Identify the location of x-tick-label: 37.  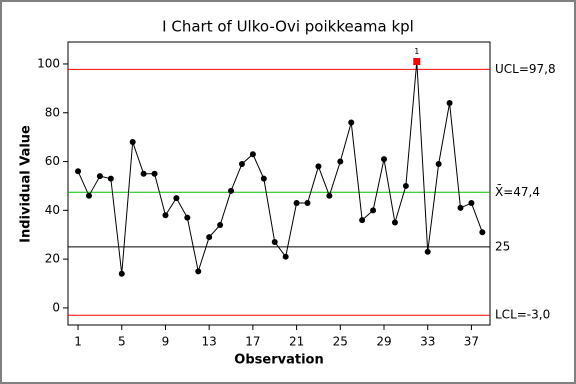
(471, 342).